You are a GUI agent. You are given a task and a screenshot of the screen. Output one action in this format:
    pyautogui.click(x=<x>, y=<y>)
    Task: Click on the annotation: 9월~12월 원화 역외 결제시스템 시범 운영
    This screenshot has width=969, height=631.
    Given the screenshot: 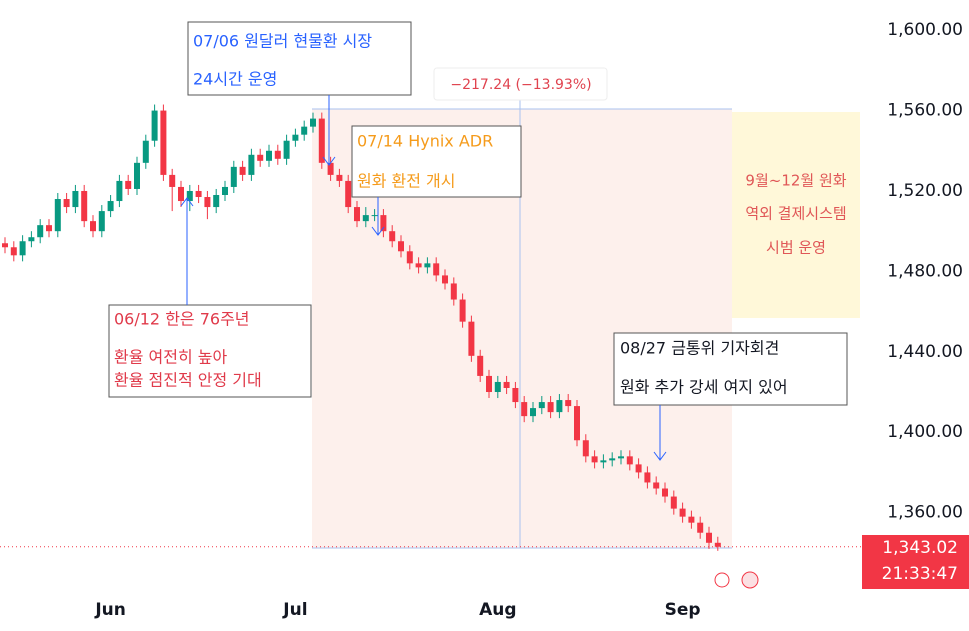 What is the action you would take?
    pyautogui.click(x=795, y=214)
    